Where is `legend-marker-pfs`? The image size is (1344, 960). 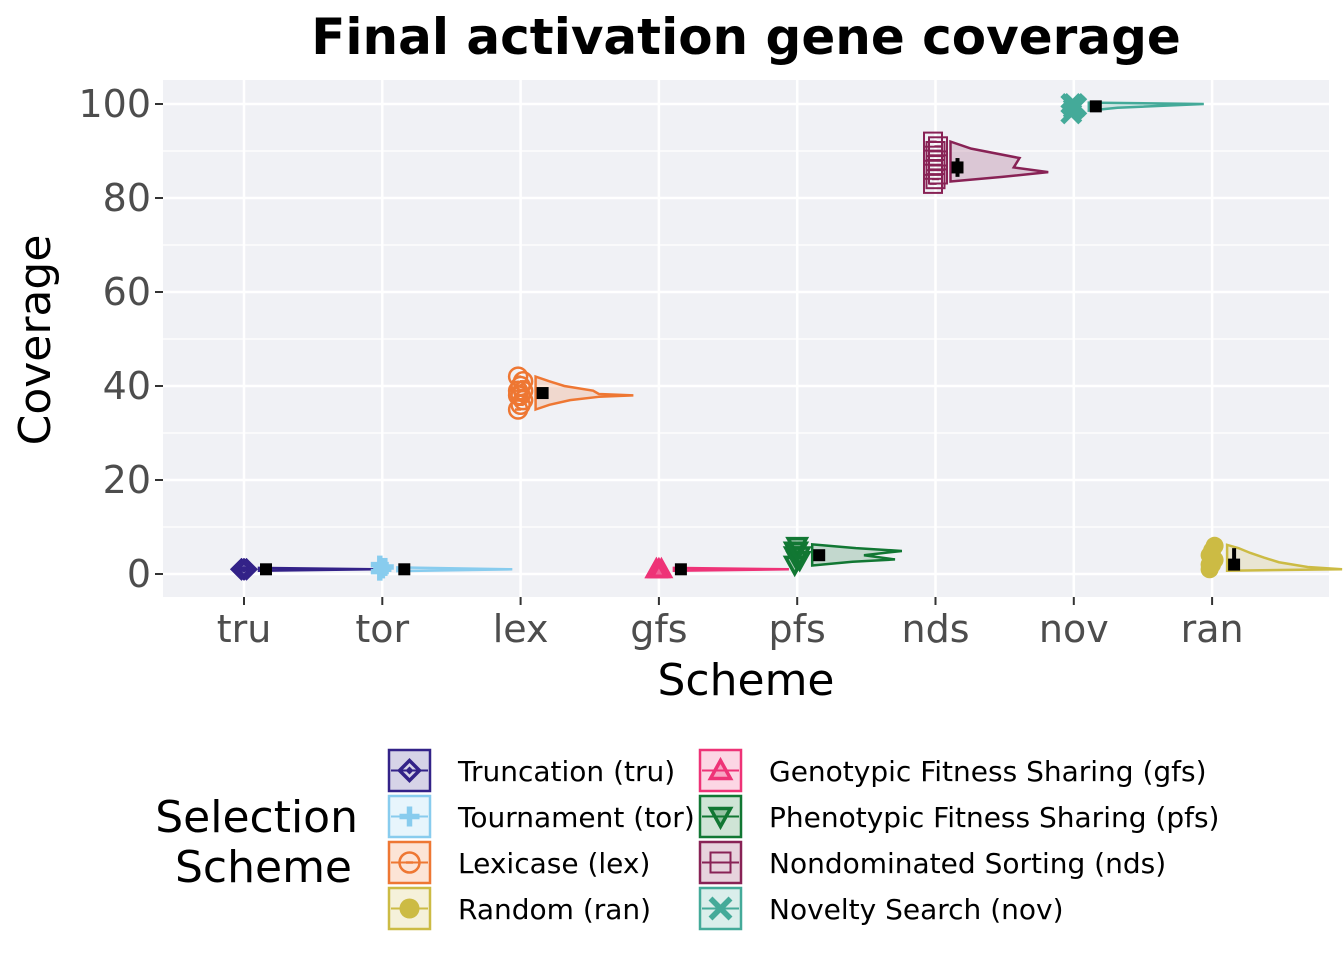 legend-marker-pfs is located at coordinates (720, 818).